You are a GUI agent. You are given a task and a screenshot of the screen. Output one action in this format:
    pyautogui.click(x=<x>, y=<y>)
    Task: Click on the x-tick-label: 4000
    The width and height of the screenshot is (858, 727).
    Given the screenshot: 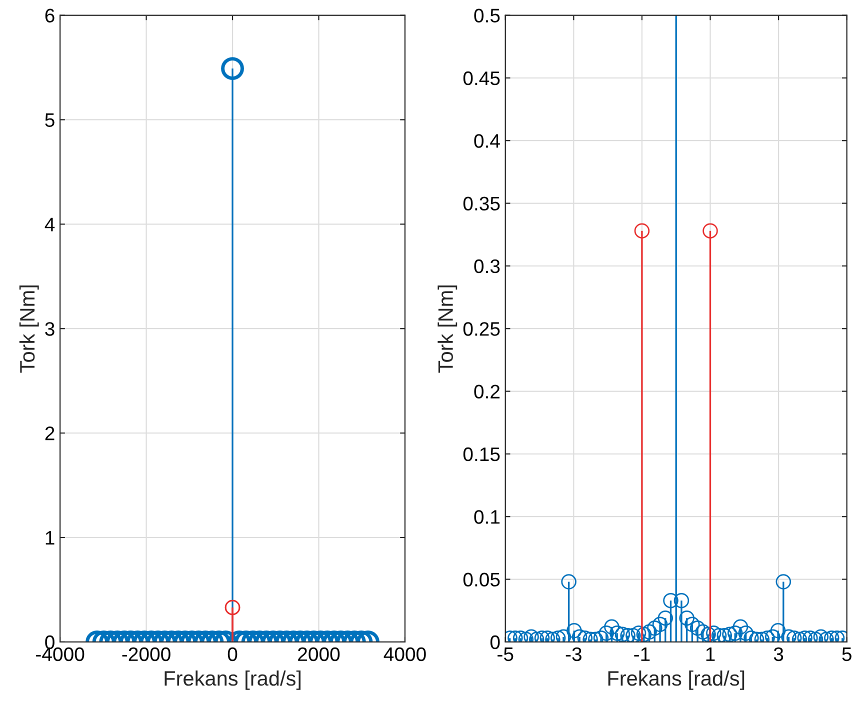 What is the action you would take?
    pyautogui.click(x=405, y=654)
    